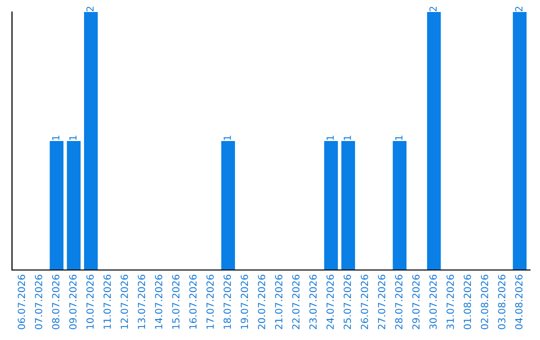 This screenshot has height=340, width=540. What do you see at coordinates (142, 301) in the screenshot?
I see `x-tick-label: 13.07.2026` at bounding box center [142, 301].